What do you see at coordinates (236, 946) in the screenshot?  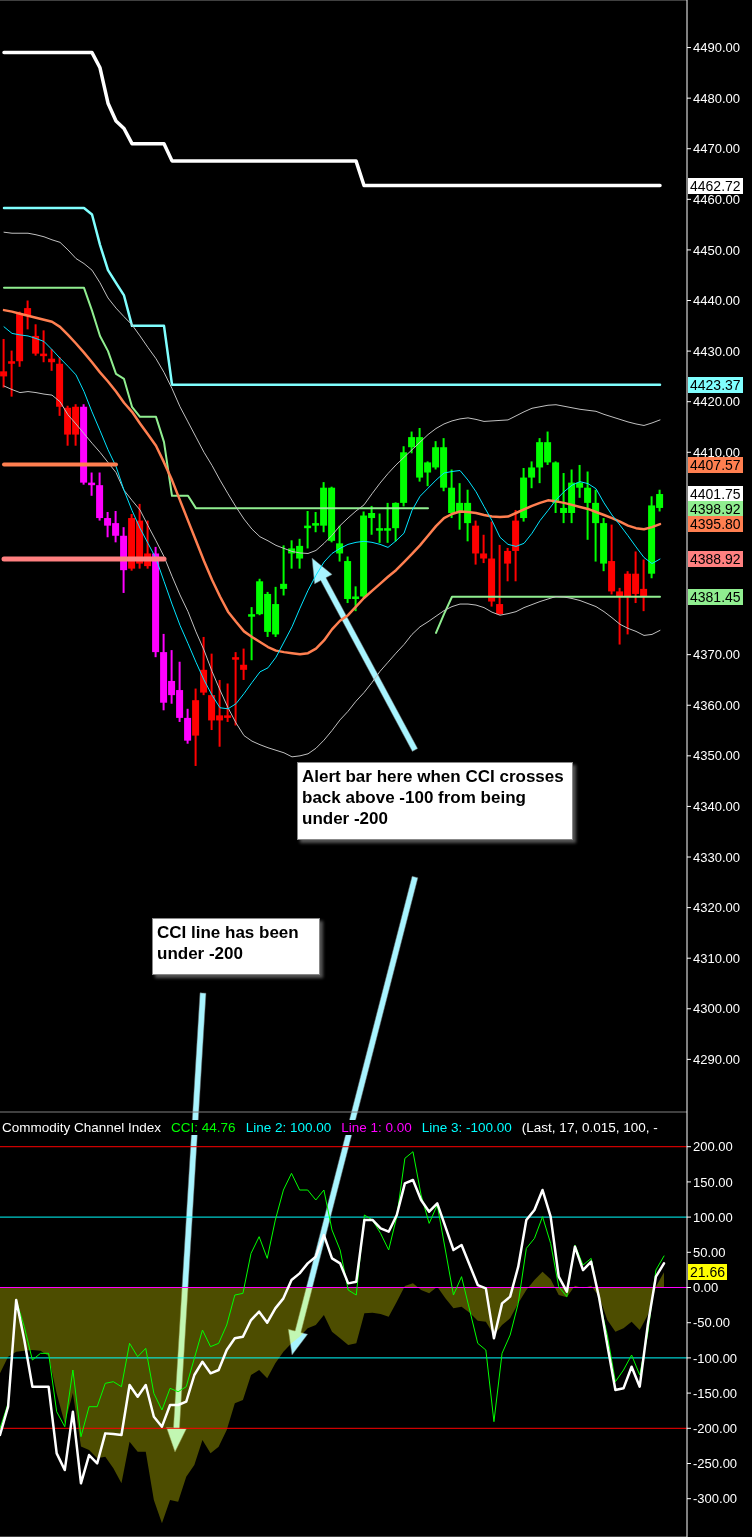 I see `annotation: CCI line has been under -200` at bounding box center [236, 946].